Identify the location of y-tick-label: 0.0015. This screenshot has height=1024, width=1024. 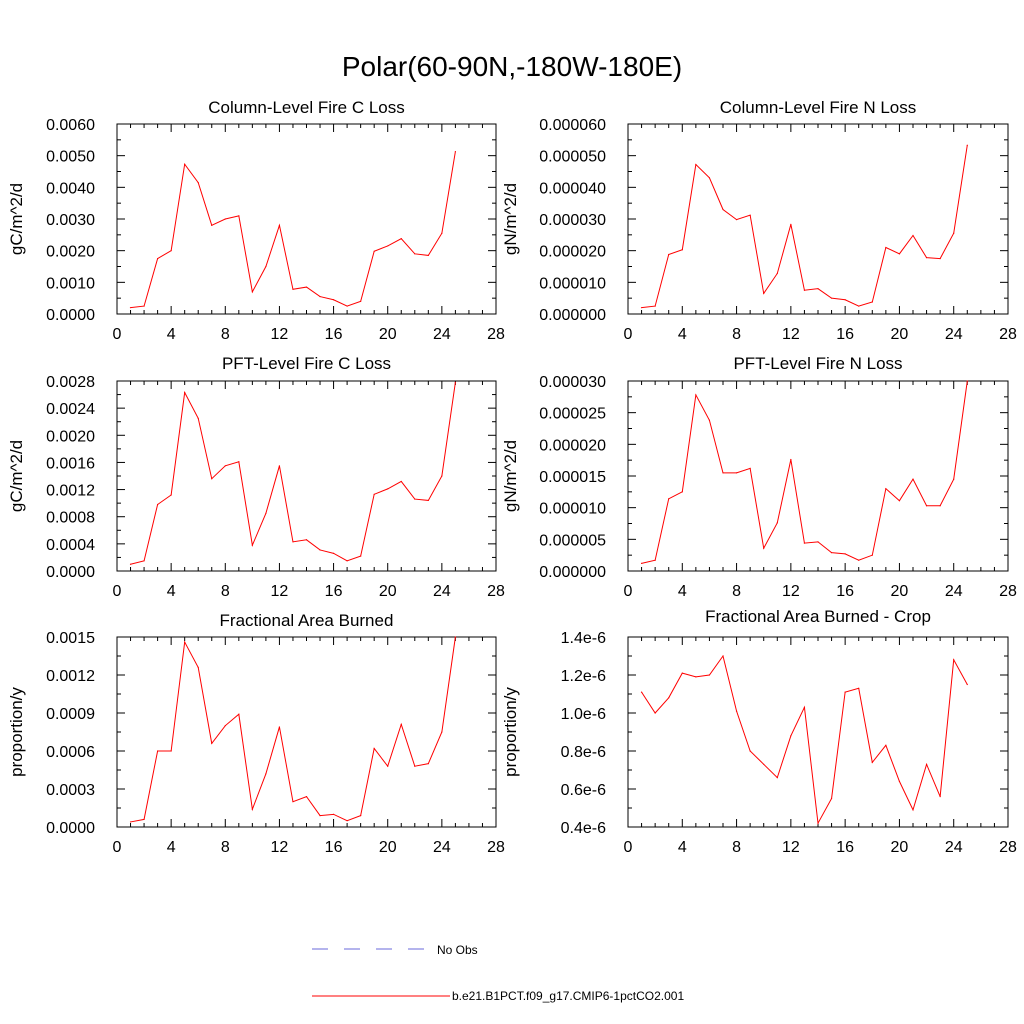
(70, 638).